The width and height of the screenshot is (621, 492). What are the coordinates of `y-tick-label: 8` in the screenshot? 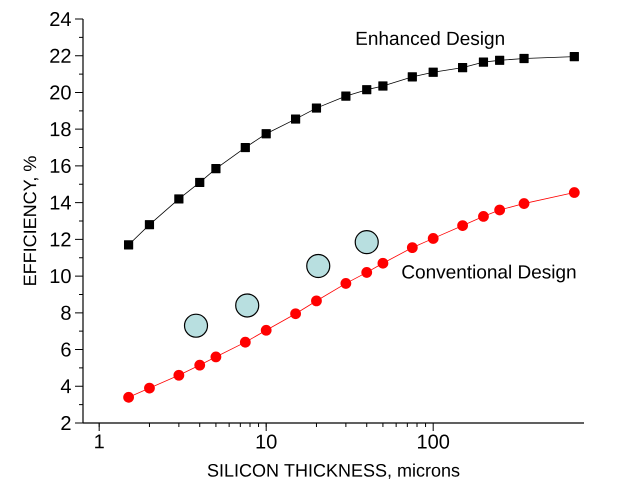 It's located at (66, 313).